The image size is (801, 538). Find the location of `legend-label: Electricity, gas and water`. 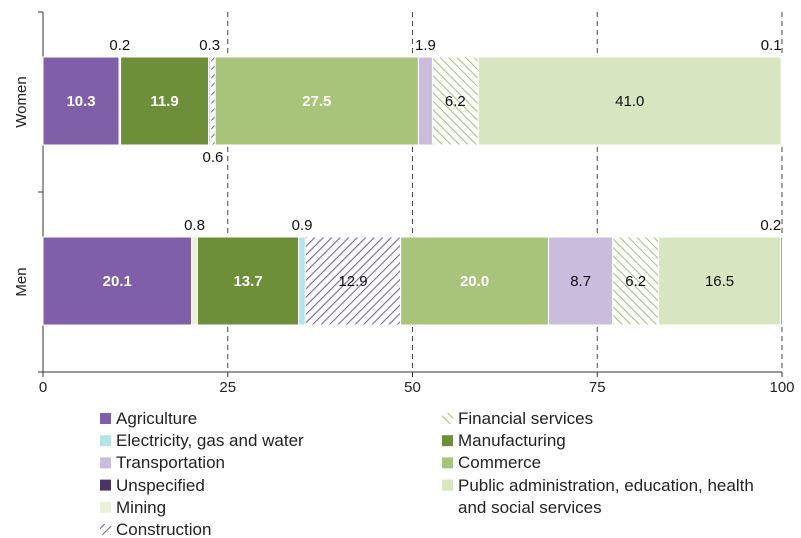

legend-label: Electricity, gas and water is located at coordinates (210, 441).